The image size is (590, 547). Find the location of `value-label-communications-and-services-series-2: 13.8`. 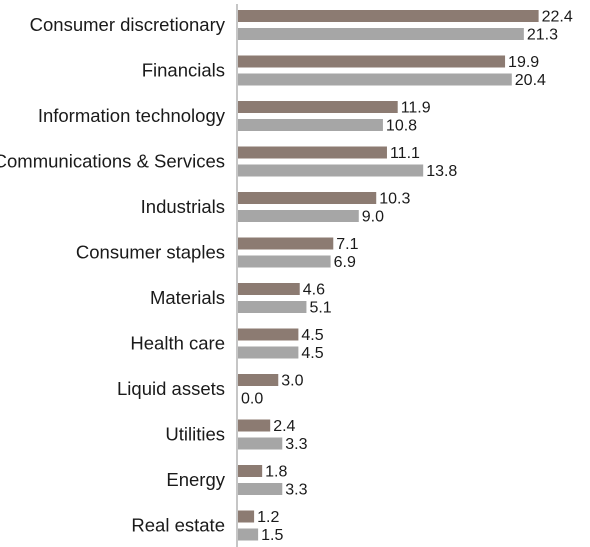

value-label-communications-and-services-series-2: 13.8 is located at coordinates (441, 171).